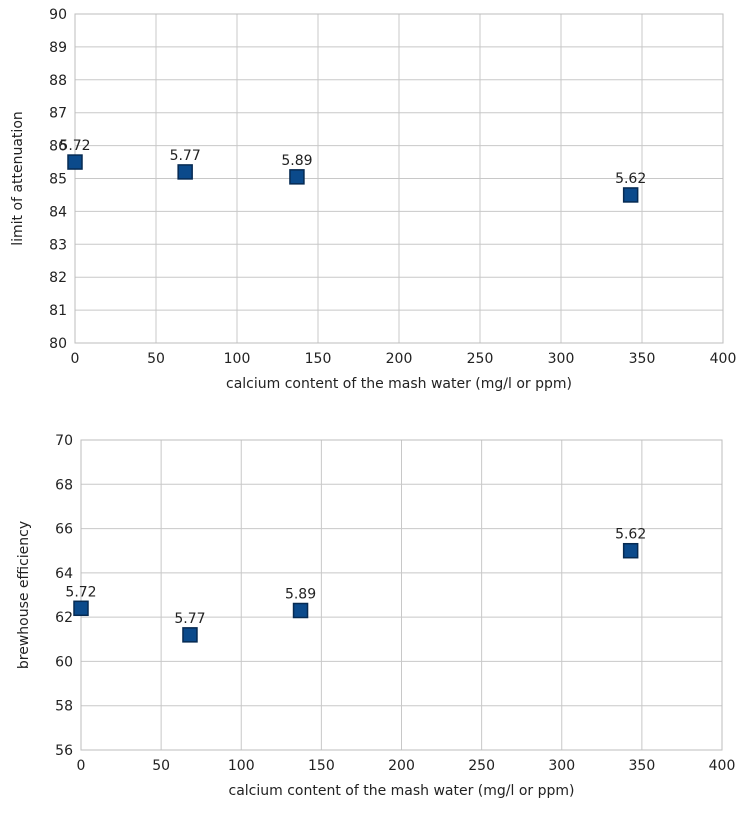  Describe the element at coordinates (64, 707) in the screenshot. I see `y-tick-label: 58` at that location.